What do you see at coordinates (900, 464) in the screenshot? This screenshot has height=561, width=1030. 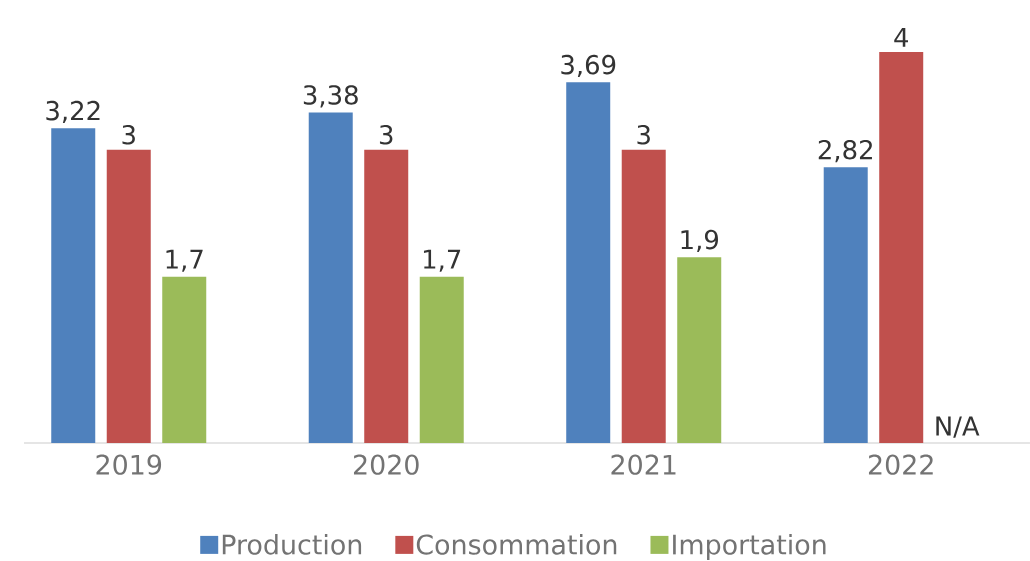 I see `x-tick-label: 2022` at bounding box center [900, 464].